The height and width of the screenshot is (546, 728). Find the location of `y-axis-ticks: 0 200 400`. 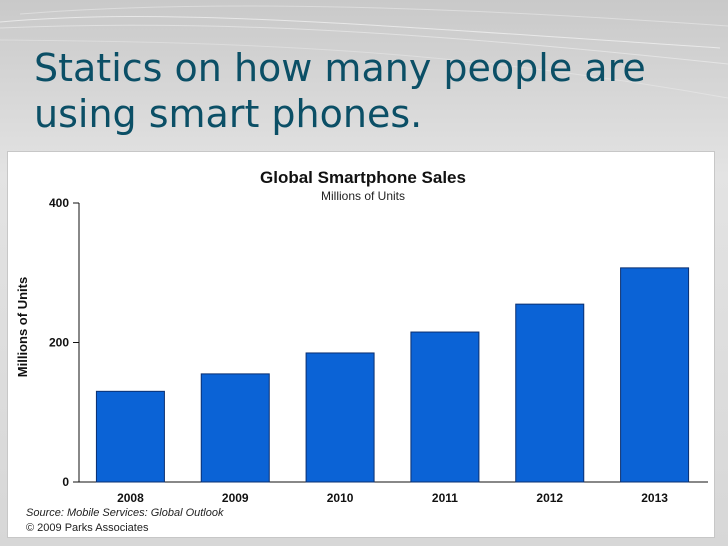

y-axis-ticks: 0 200 400 is located at coordinates (64, 342).